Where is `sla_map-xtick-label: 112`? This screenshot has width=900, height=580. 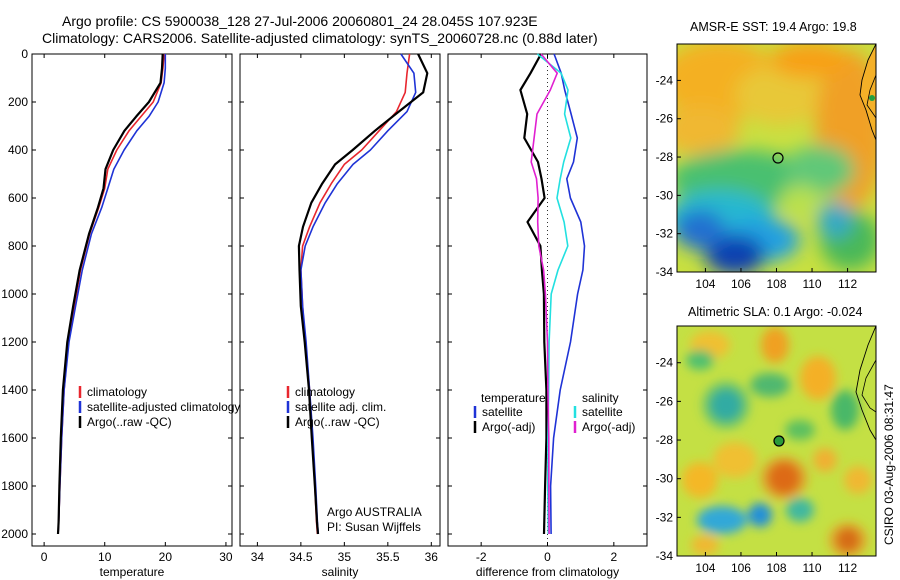
sla_map-xtick-label: 112 is located at coordinates (847, 568).